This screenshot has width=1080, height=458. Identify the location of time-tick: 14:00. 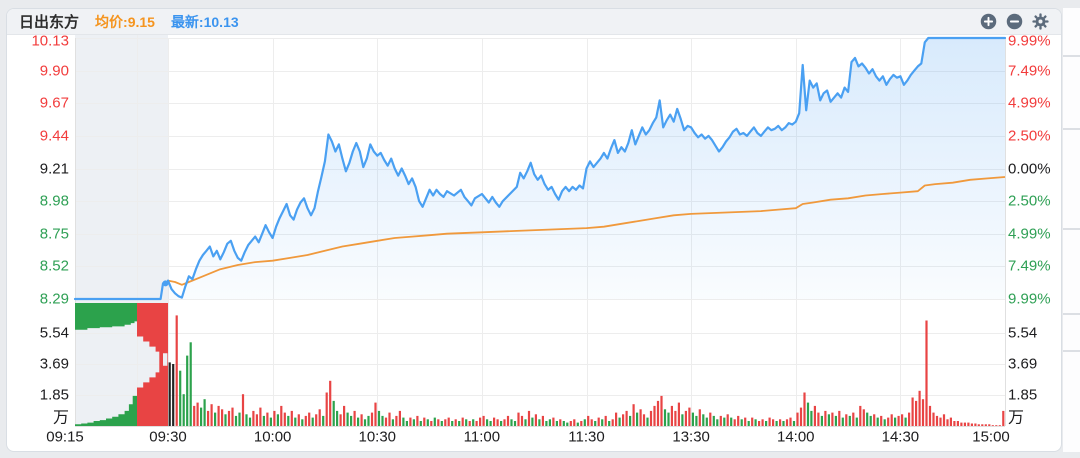
(795, 437).